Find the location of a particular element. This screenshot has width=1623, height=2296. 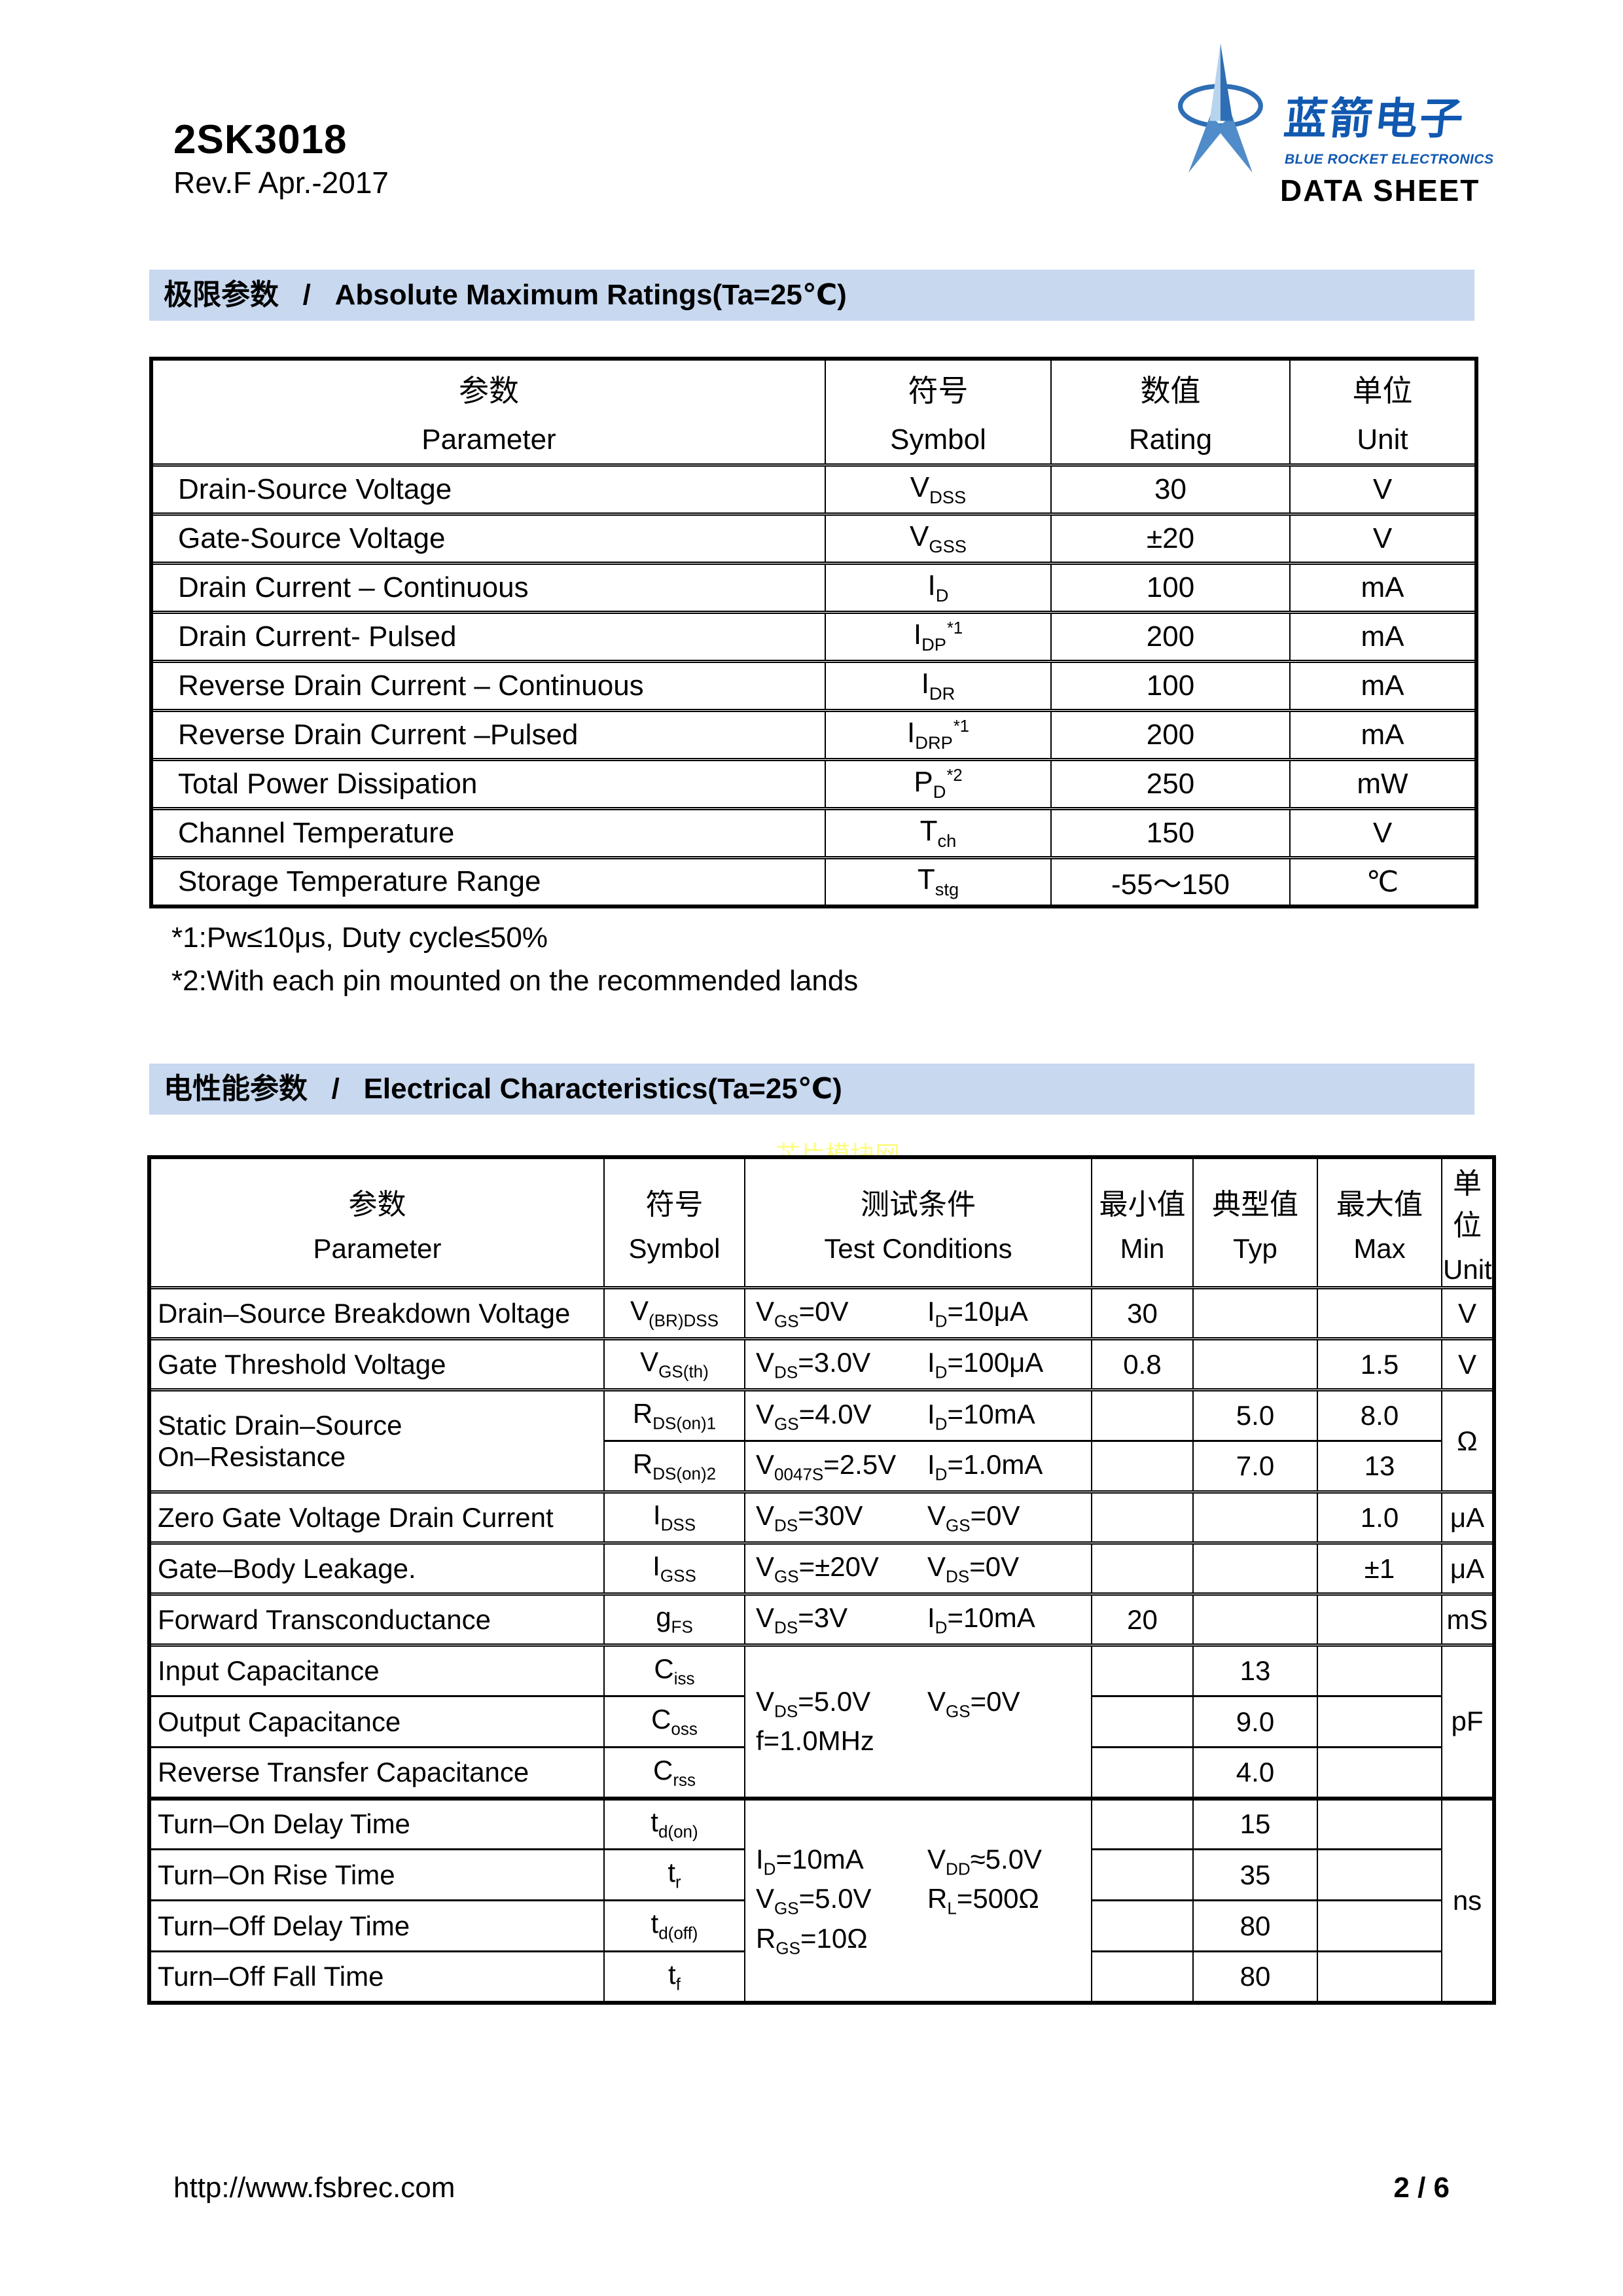

cell-max: 1.5 is located at coordinates (1380, 1363).